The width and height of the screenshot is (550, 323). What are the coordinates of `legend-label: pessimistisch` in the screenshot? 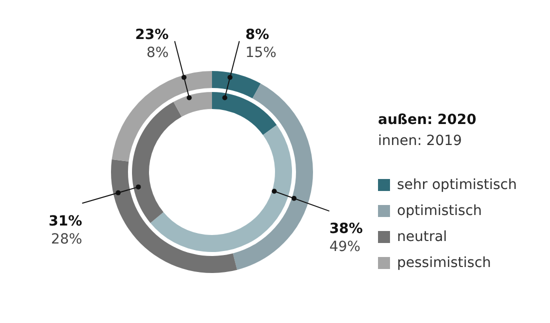 It's located at (444, 263).